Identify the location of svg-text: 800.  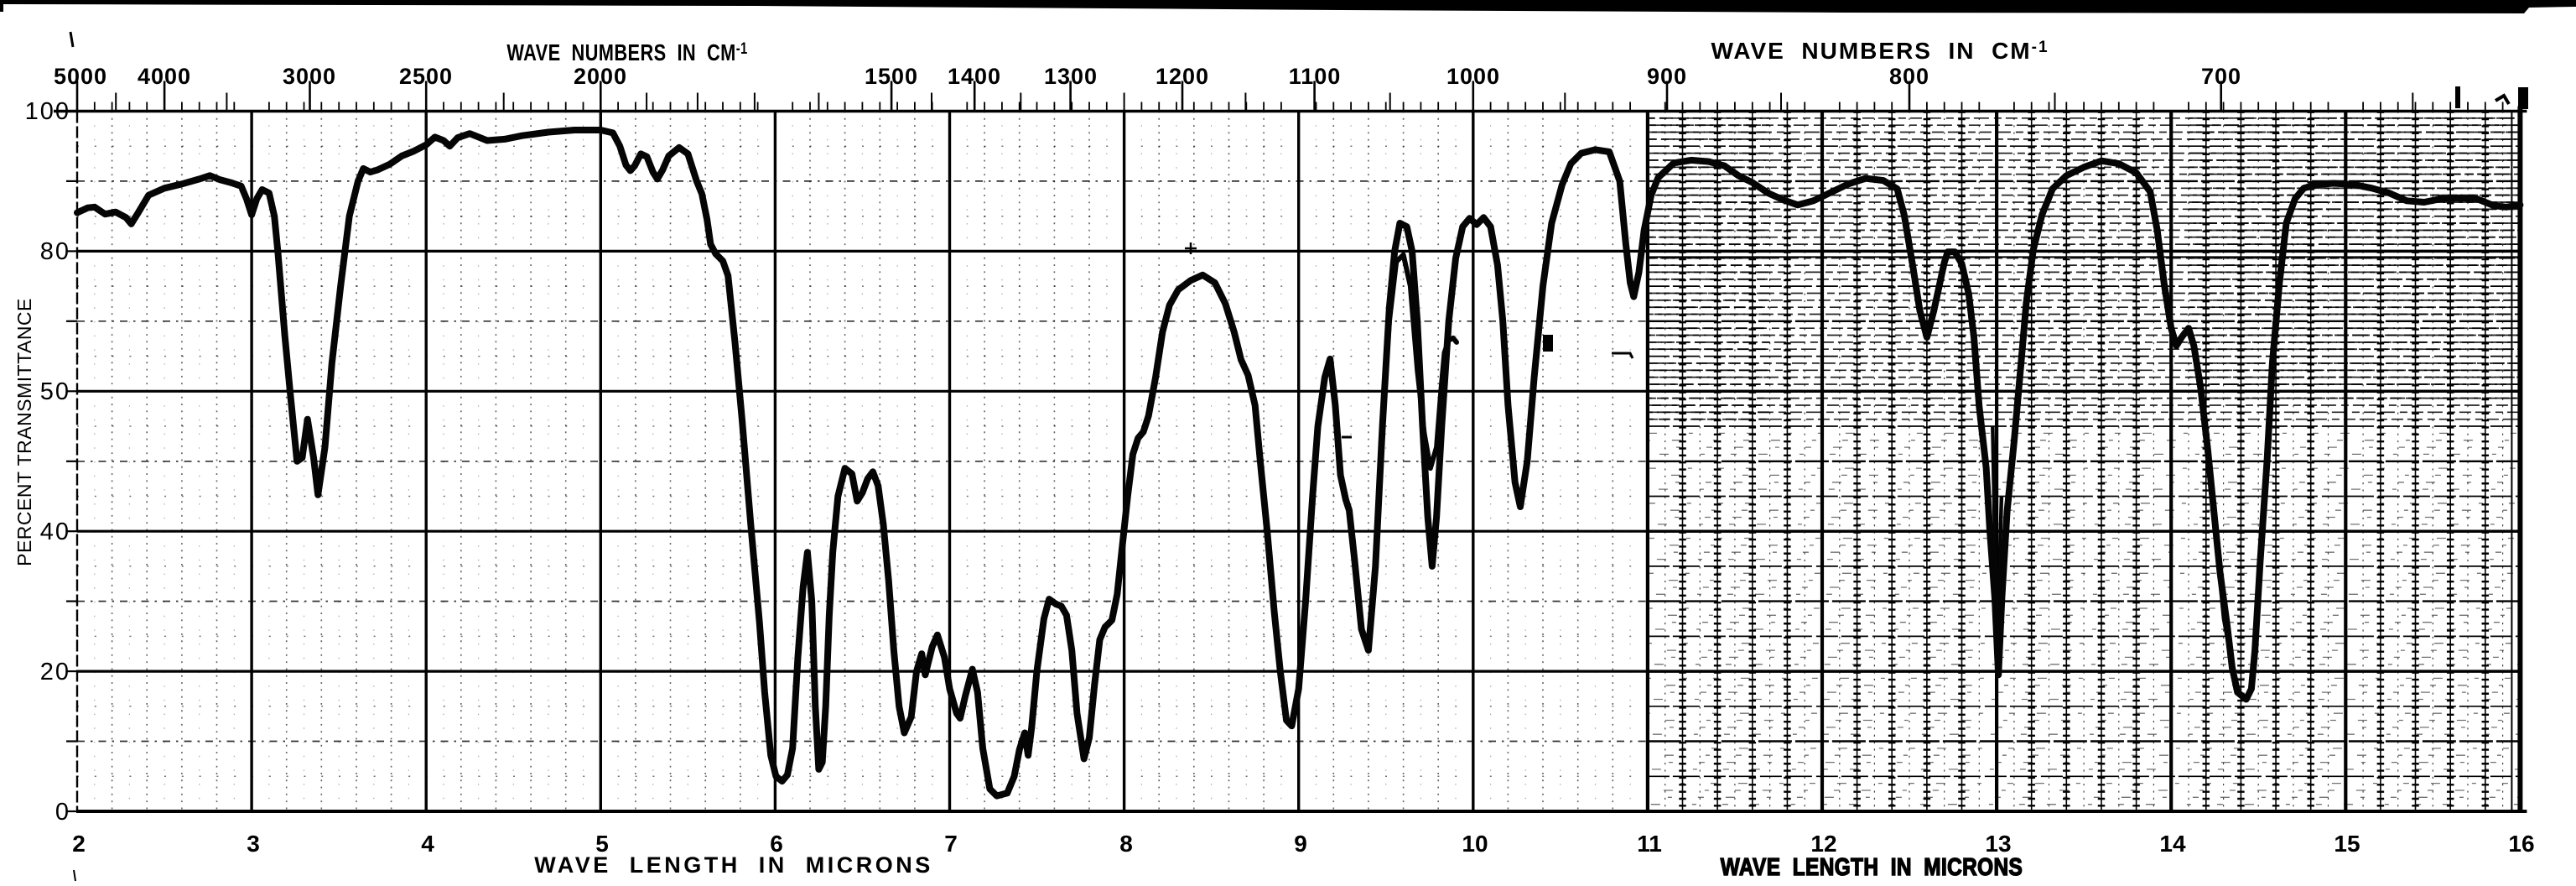
(1909, 76).